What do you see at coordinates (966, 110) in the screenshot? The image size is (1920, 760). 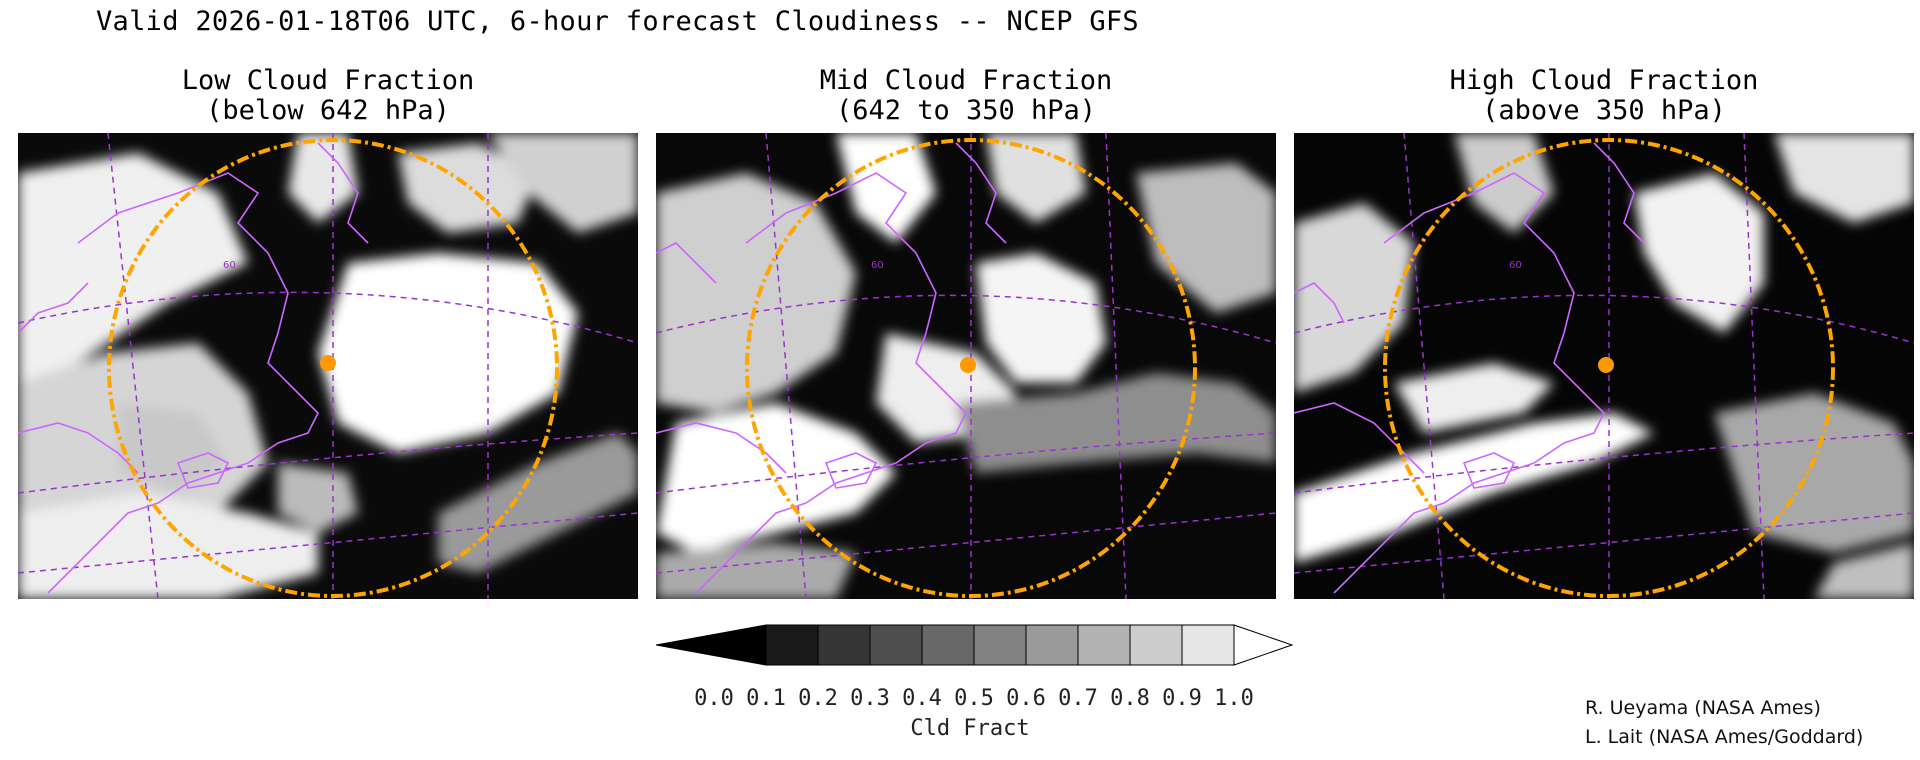 I see `panel-title-line2: (642 to 350 hPa)` at bounding box center [966, 110].